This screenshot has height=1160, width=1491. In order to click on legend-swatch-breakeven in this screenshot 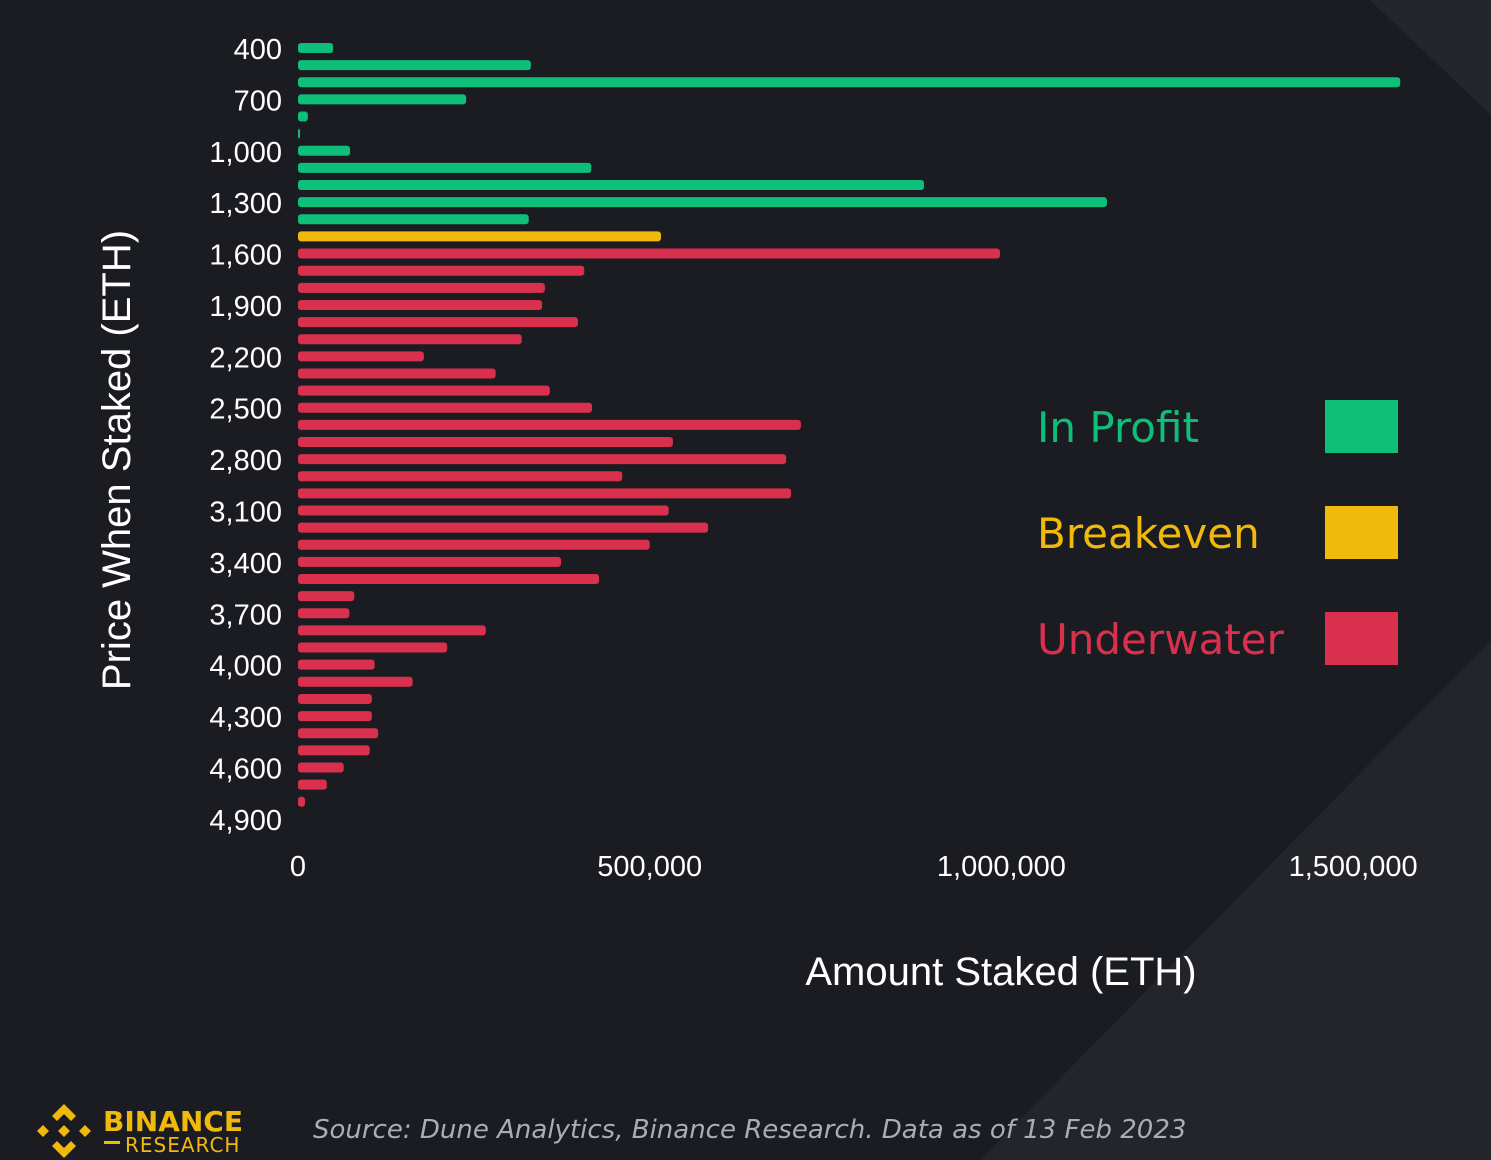, I will do `click(1361, 532)`.